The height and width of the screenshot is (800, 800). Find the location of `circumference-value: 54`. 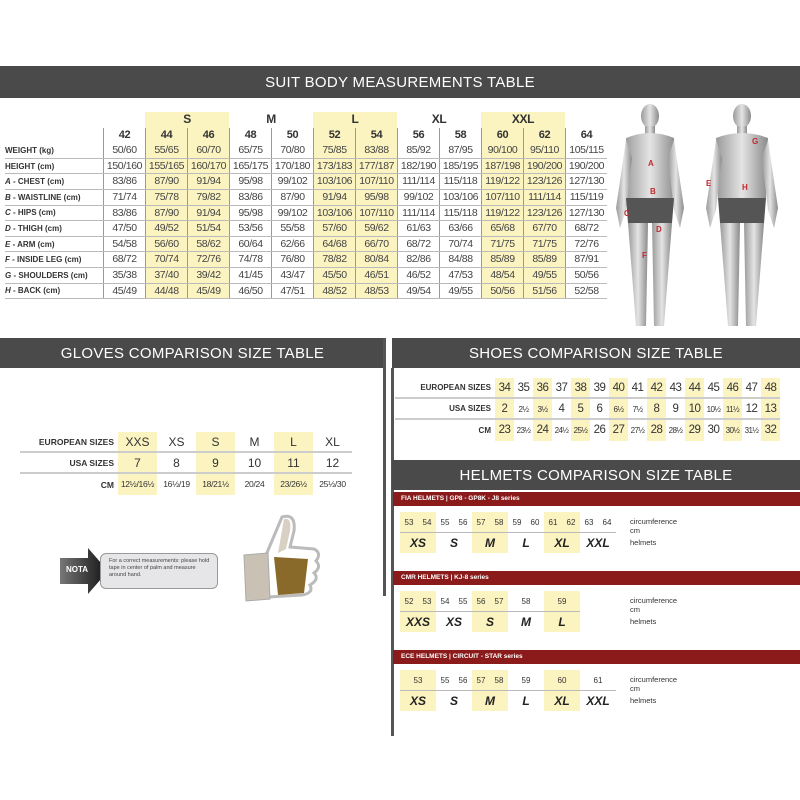

circumference-value: 54 is located at coordinates (427, 522).